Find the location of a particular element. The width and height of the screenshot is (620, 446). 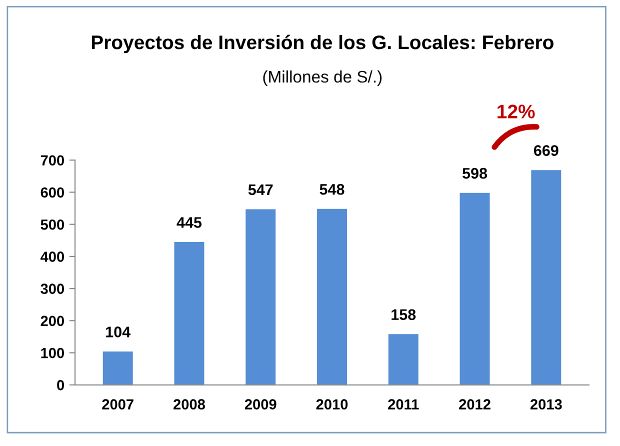

y-tick-label: 300 is located at coordinates (52, 289).